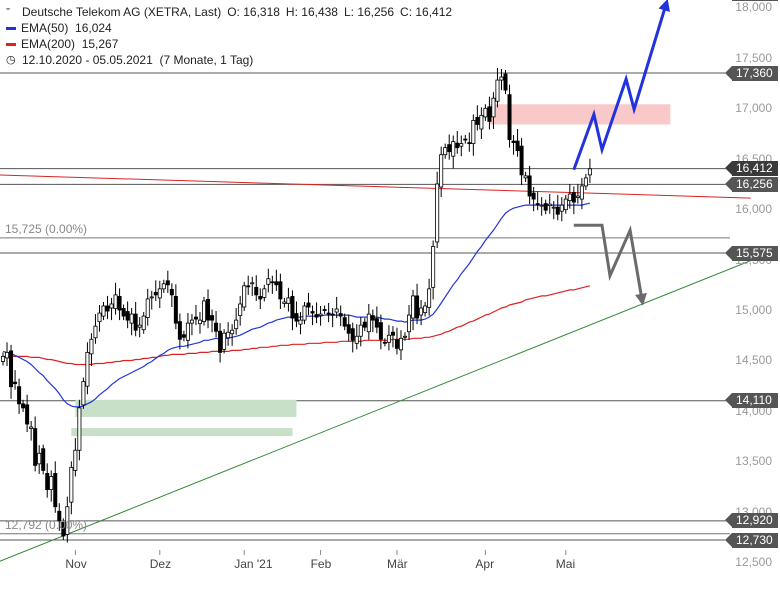  What do you see at coordinates (233, 12) in the screenshot?
I see `legend-open-label: O:` at bounding box center [233, 12].